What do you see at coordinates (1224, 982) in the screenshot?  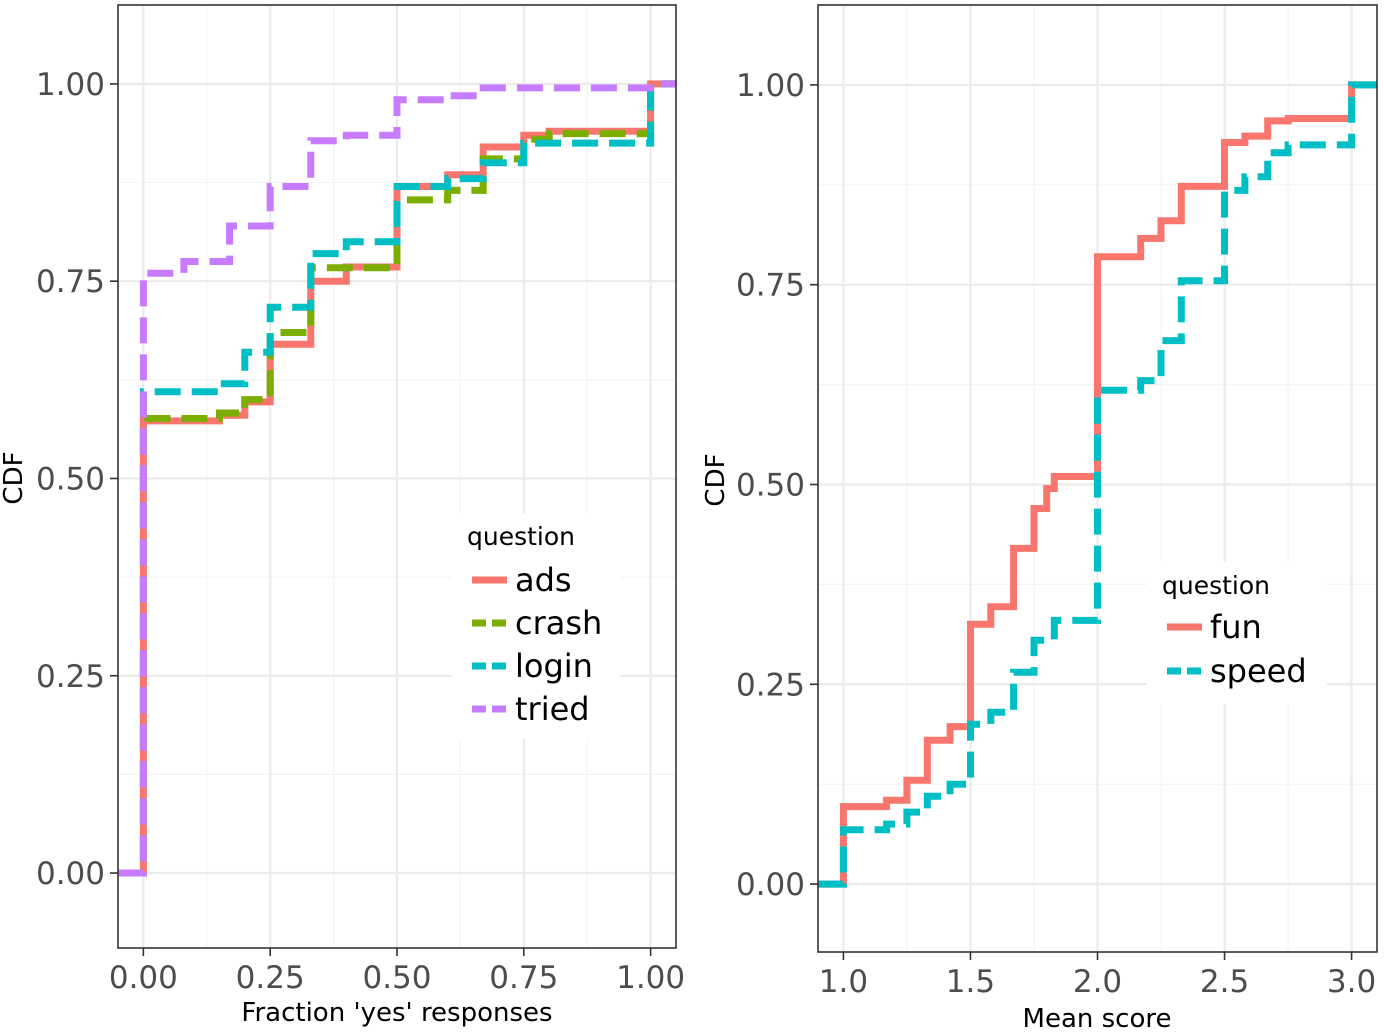 I see `x-tick-label: 2.5` at bounding box center [1224, 982].